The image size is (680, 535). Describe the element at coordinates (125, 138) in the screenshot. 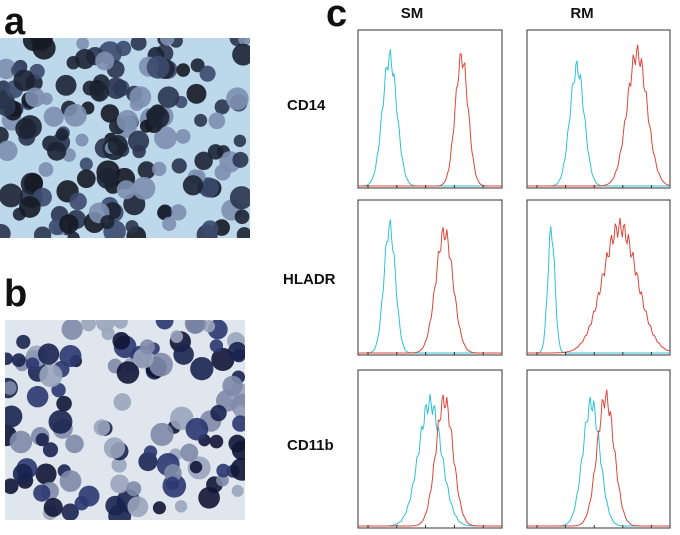

I see `cells-a` at that location.